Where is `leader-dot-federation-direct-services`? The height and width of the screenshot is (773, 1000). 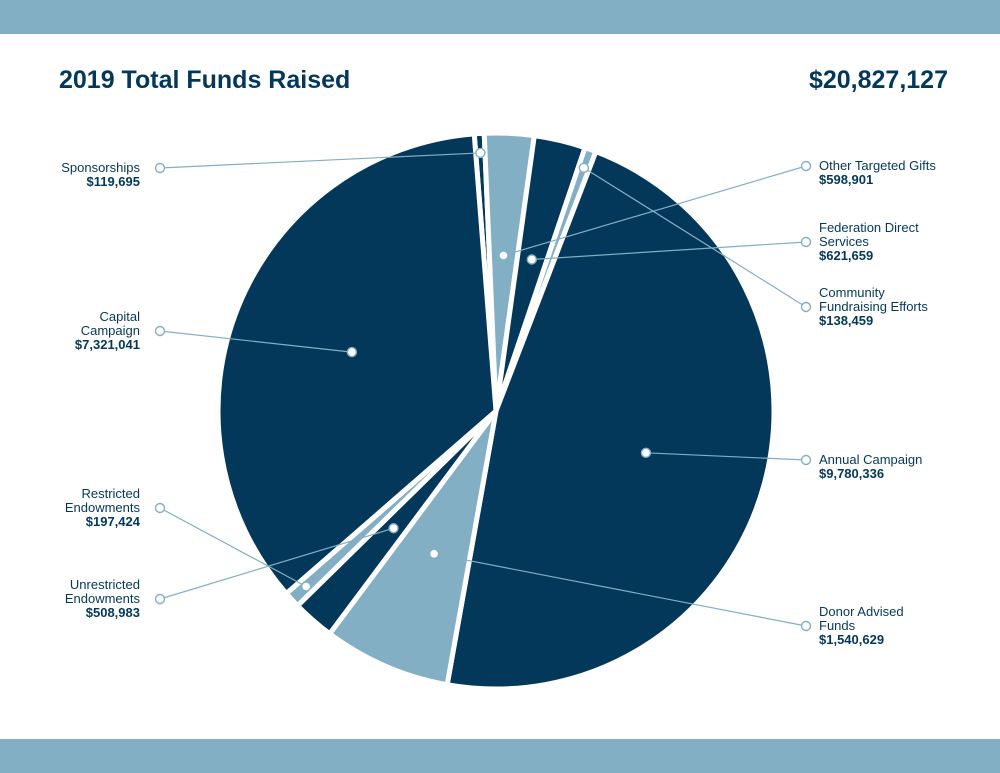 leader-dot-federation-direct-services is located at coordinates (531, 259).